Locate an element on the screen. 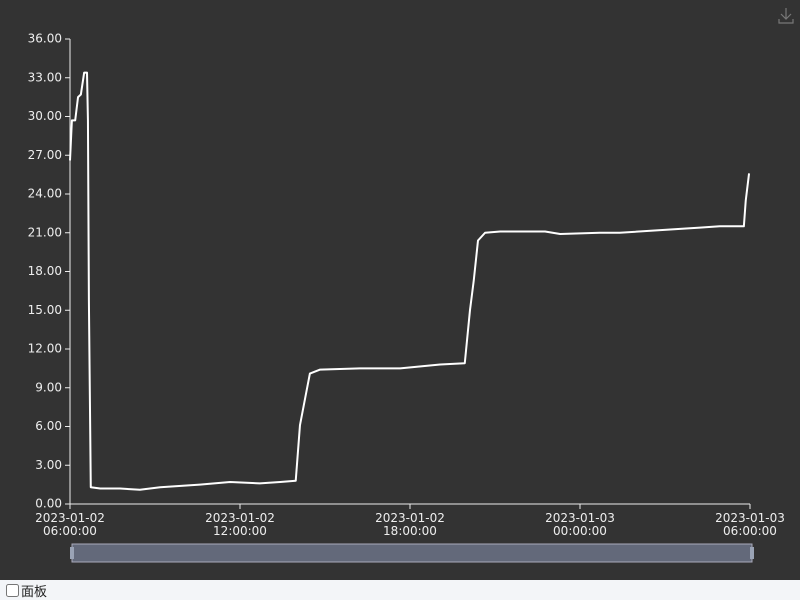 This screenshot has width=800, height=600. x-tick-label: 2023-01-02 12:00:00 is located at coordinates (240, 524).